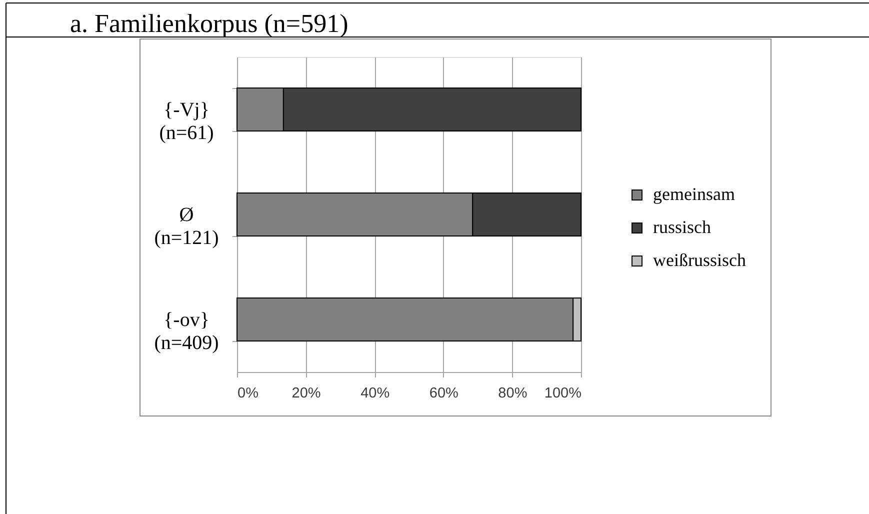 The image size is (869, 514). What do you see at coordinates (248, 394) in the screenshot?
I see `x-tick-label: 0%` at bounding box center [248, 394].